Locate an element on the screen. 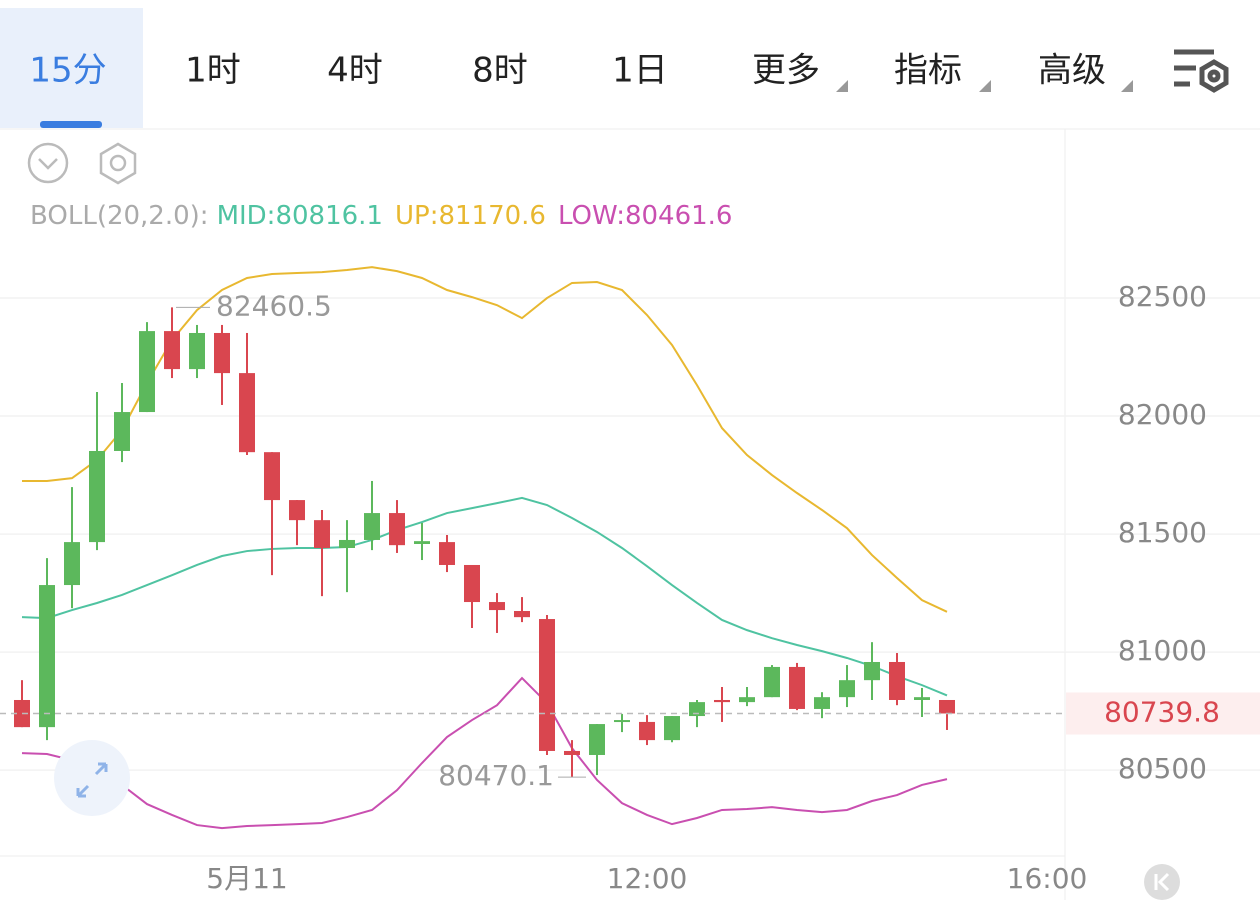  tab: 4时 is located at coordinates (355, 71).